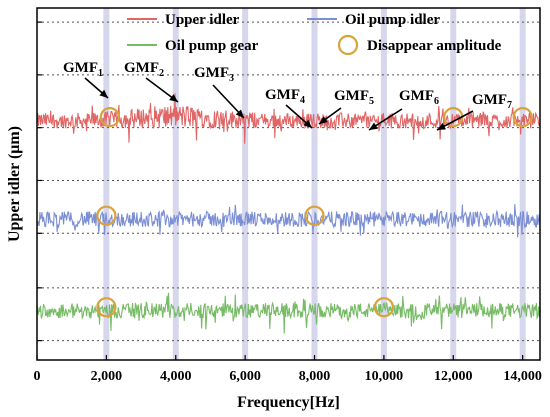 The width and height of the screenshot is (550, 417). I want to click on legend-marker-swatch, so click(348, 45).